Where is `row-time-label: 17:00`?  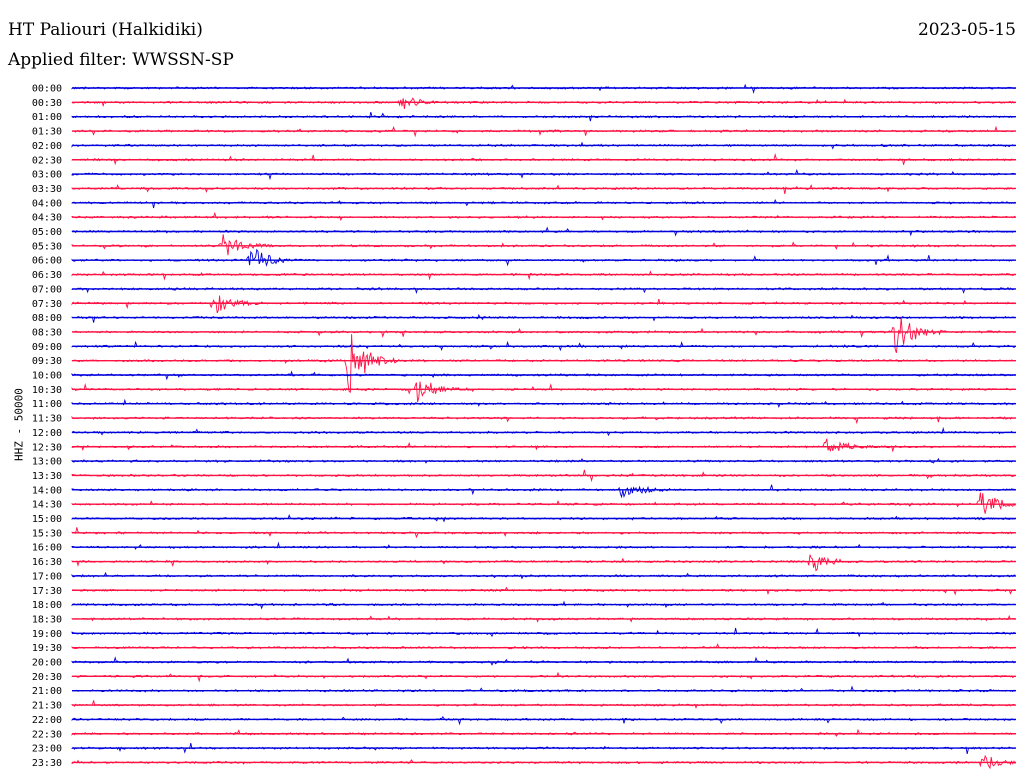
row-time-label: 17:00 is located at coordinates (47, 576).